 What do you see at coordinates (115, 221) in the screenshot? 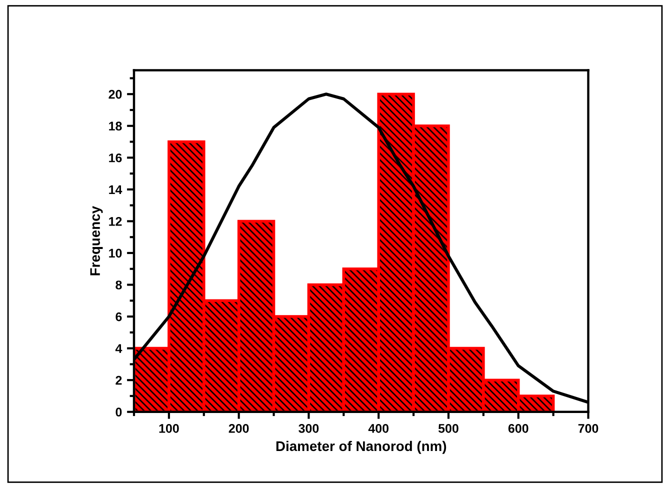
I see `y-tick-label: 12` at bounding box center [115, 221].